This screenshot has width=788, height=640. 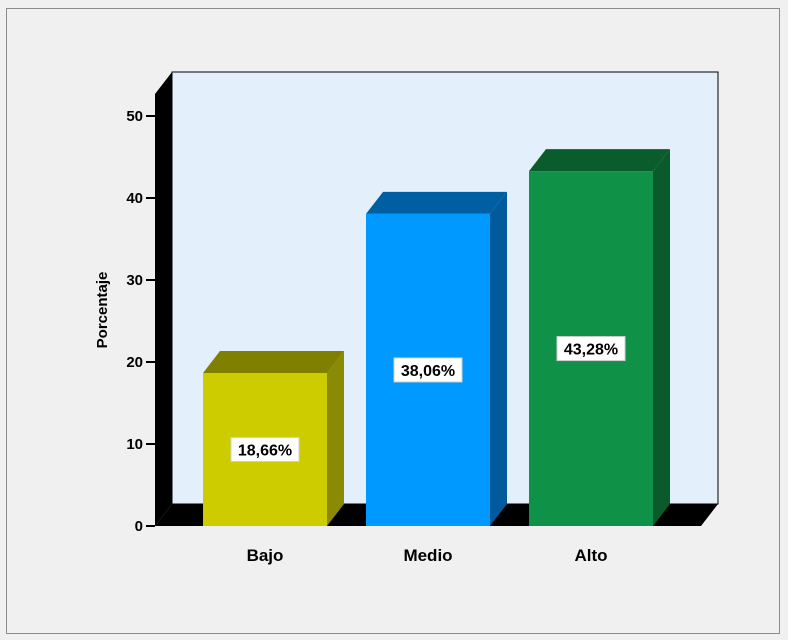 I want to click on bar-medio: 38,06%, so click(x=436, y=358).